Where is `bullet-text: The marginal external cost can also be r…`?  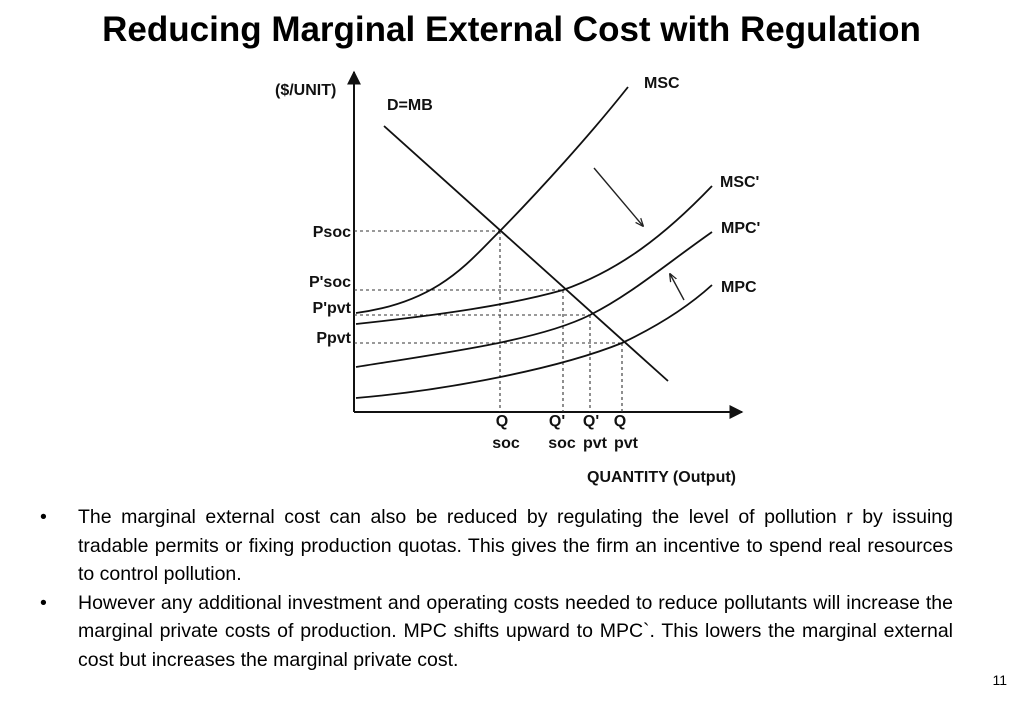 bullet-text: The marginal external cost can also be r… is located at coordinates (515, 545).